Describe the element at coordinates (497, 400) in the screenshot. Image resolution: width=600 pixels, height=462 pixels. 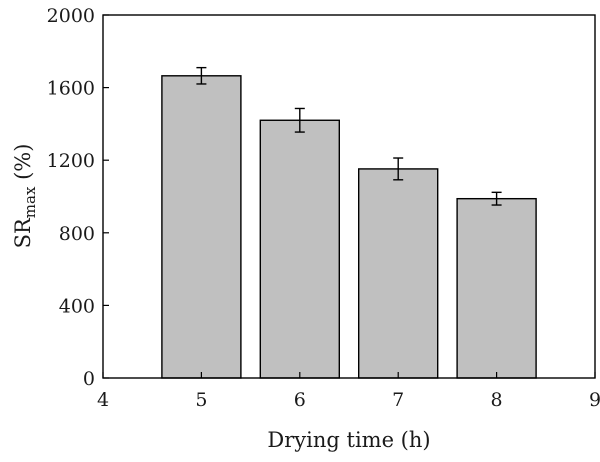
I see `x-tick-label-8: 8` at that location.